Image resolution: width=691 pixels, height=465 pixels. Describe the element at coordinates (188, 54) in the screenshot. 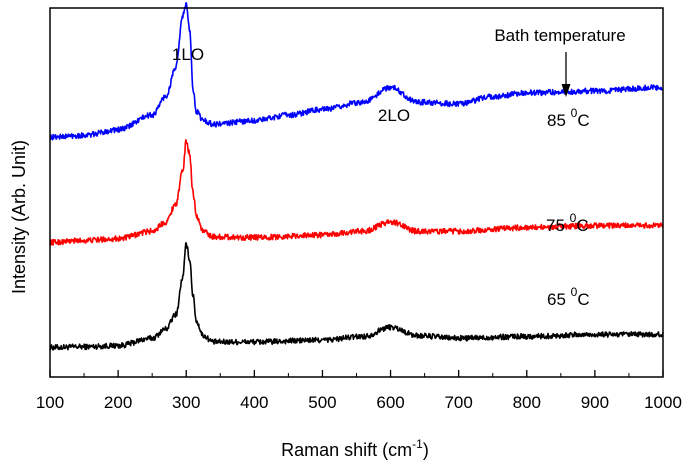

I see `peak-1lo-label: 1LO` at that location.